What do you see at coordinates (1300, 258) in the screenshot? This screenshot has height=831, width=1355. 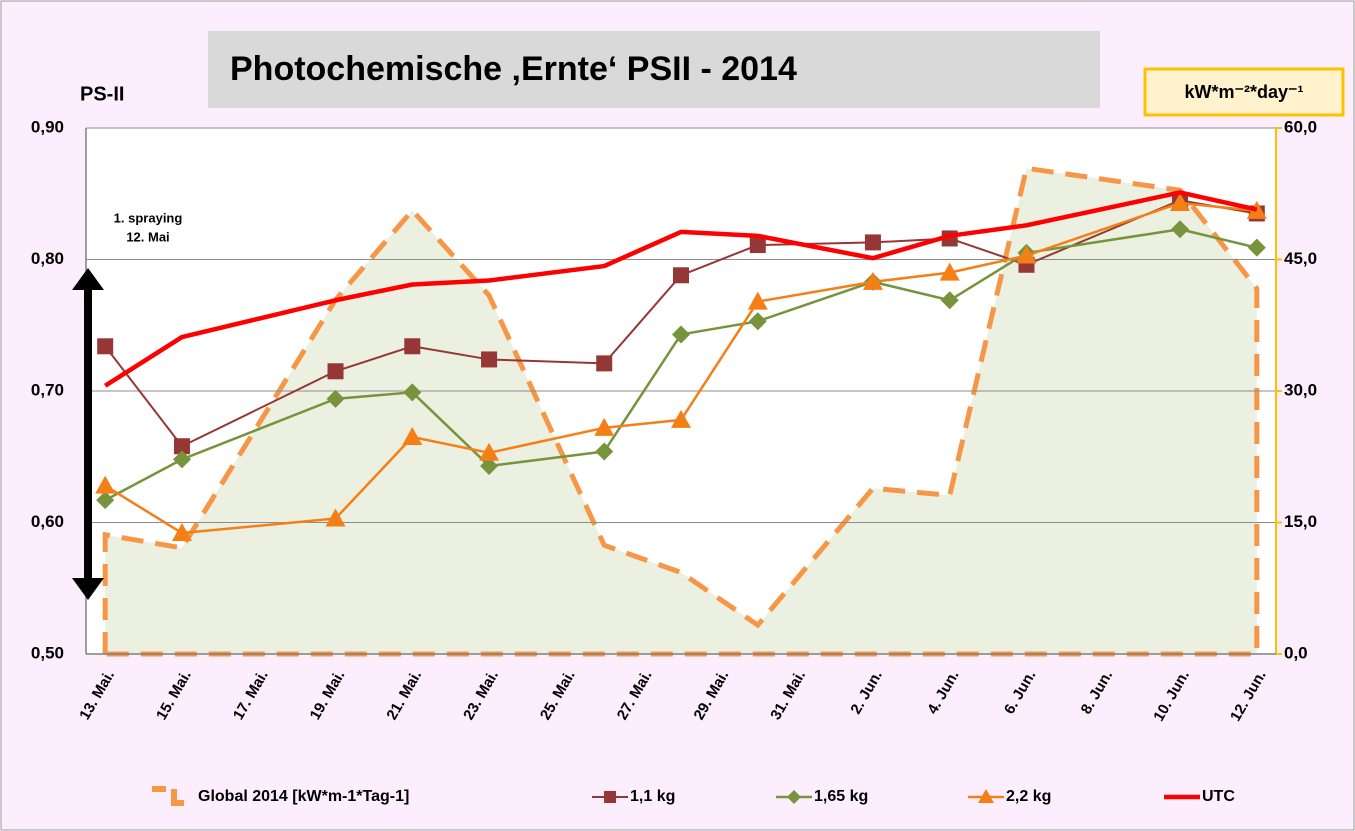 I see `y2-tick-label: 45,0` at bounding box center [1300, 258].